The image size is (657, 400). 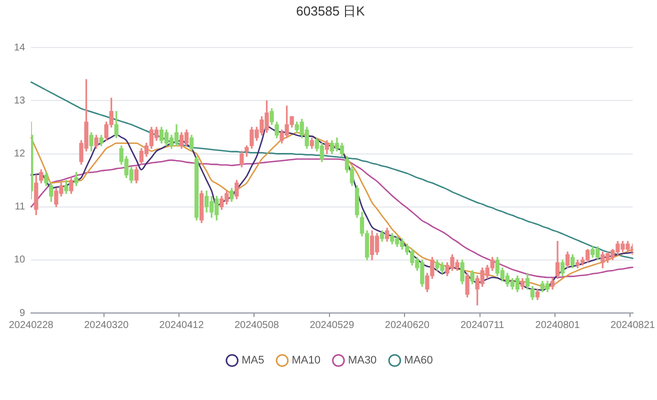 I want to click on y-tick-label: 10, so click(x=20, y=260).